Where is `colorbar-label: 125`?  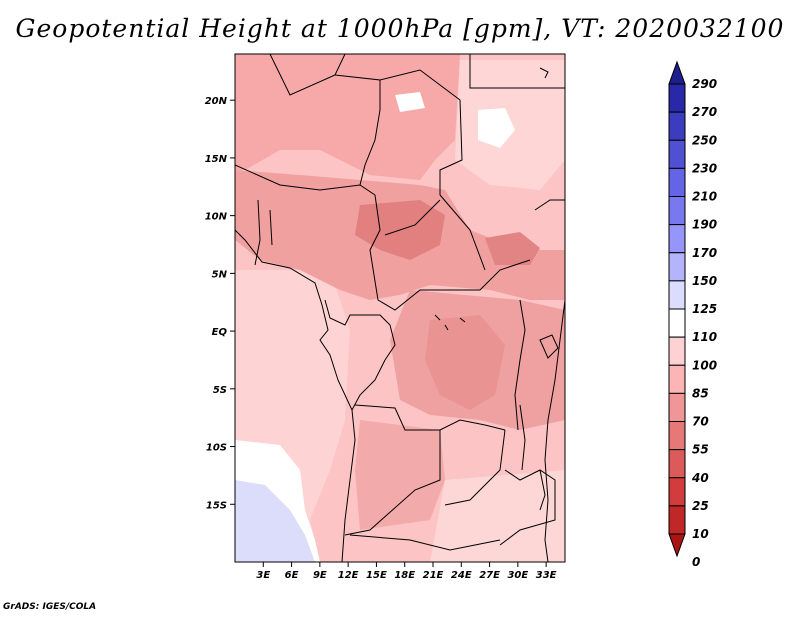
colorbar-label: 125 is located at coordinates (704, 309).